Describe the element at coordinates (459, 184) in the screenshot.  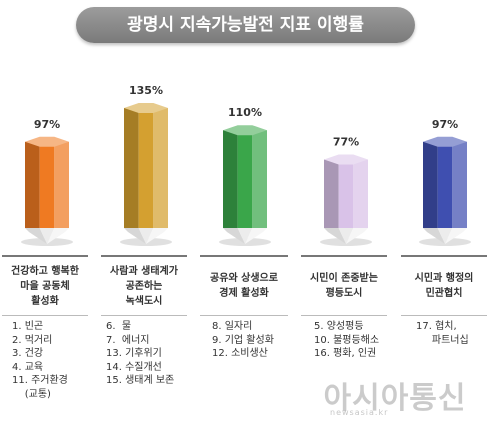
I see `bar-4-right-facet` at that location.